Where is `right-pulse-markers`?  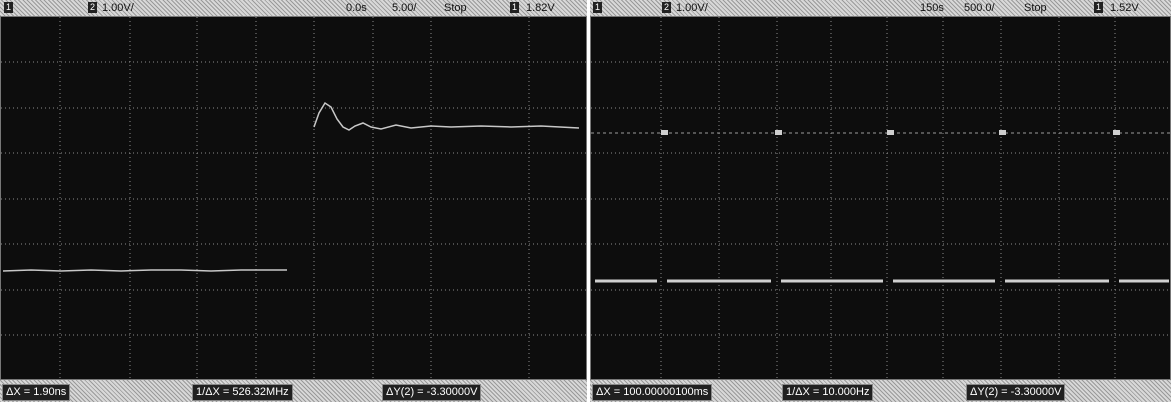 right-pulse-markers is located at coordinates (890, 132).